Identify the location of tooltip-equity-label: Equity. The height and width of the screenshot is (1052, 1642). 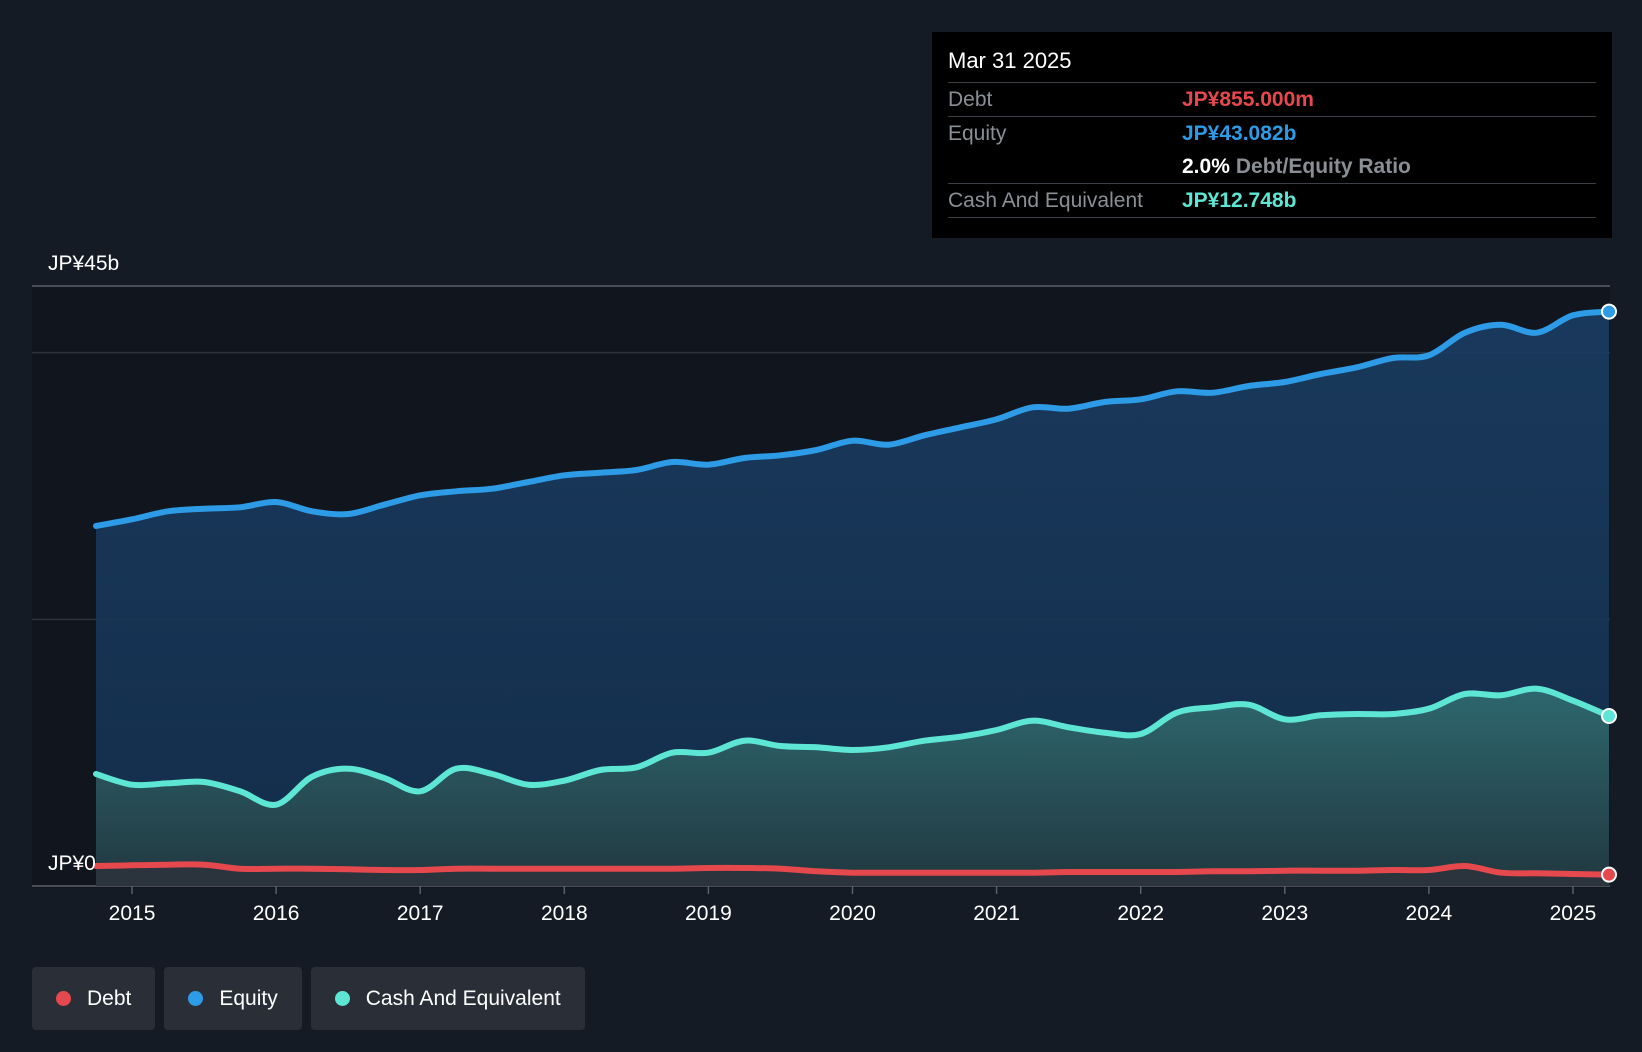
(977, 133).